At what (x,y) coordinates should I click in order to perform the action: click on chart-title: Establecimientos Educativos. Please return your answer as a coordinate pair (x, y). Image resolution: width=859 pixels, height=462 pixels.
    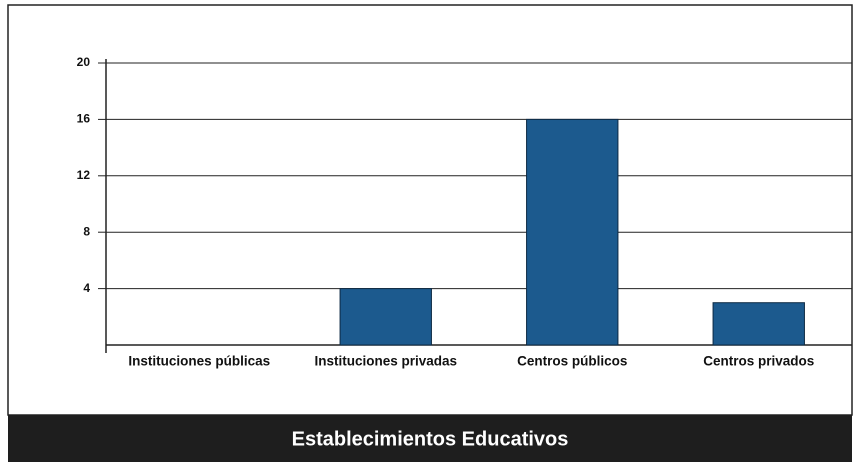
    Looking at the image, I should click on (430, 439).